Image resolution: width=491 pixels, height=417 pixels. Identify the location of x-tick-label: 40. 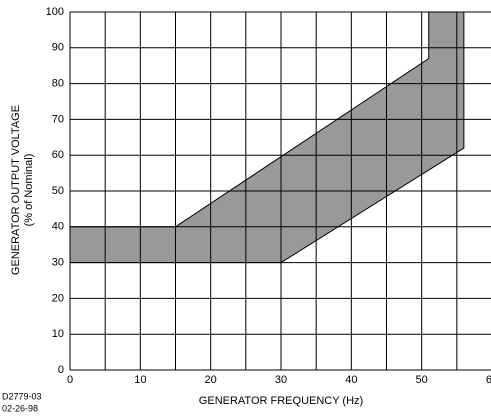
(351, 380).